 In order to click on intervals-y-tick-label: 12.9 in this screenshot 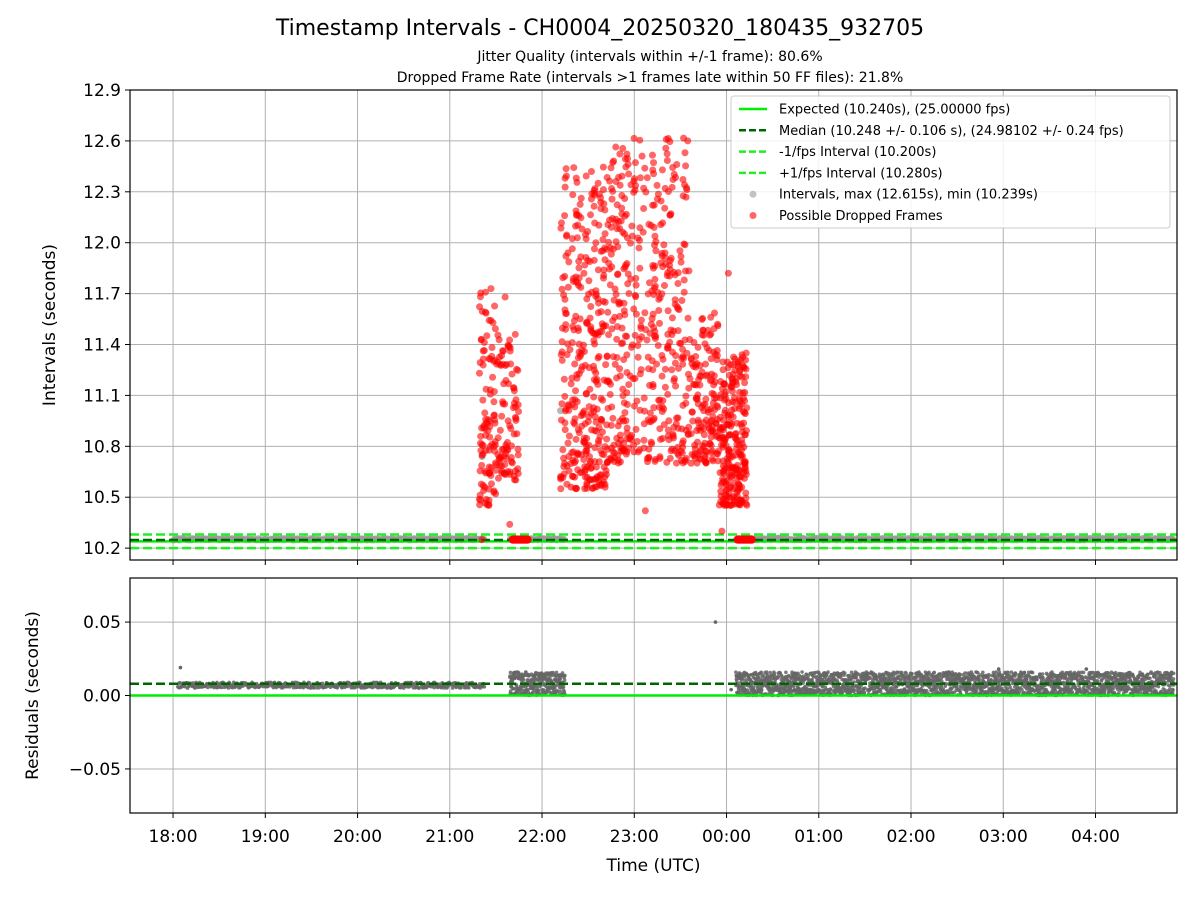, I will do `click(102, 91)`.